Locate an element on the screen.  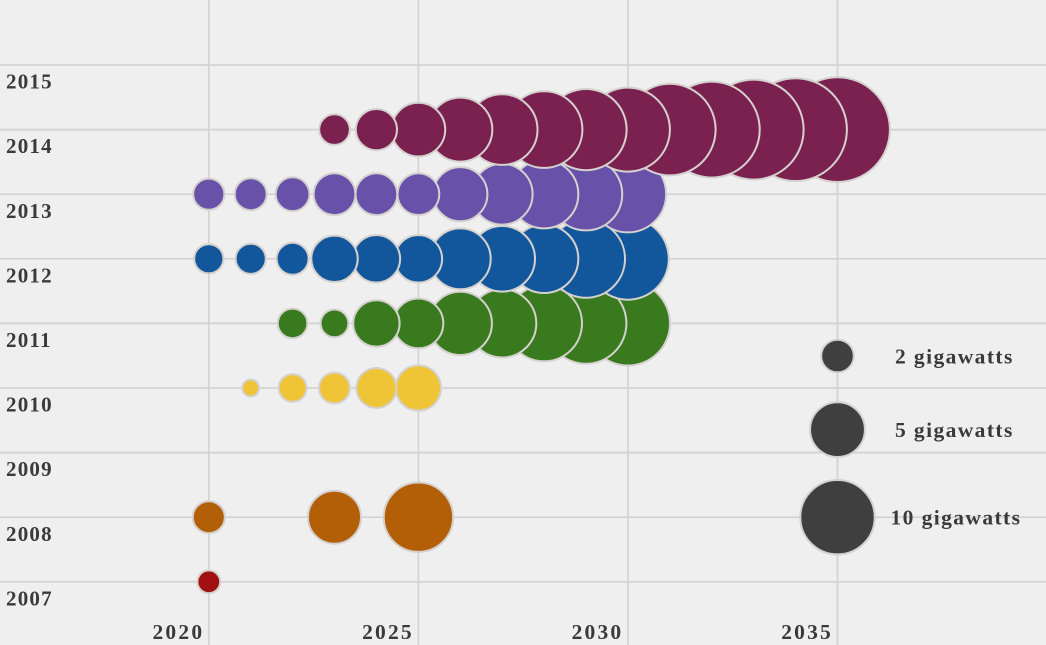
svg-text: 2 gigawatts is located at coordinates (954, 357).